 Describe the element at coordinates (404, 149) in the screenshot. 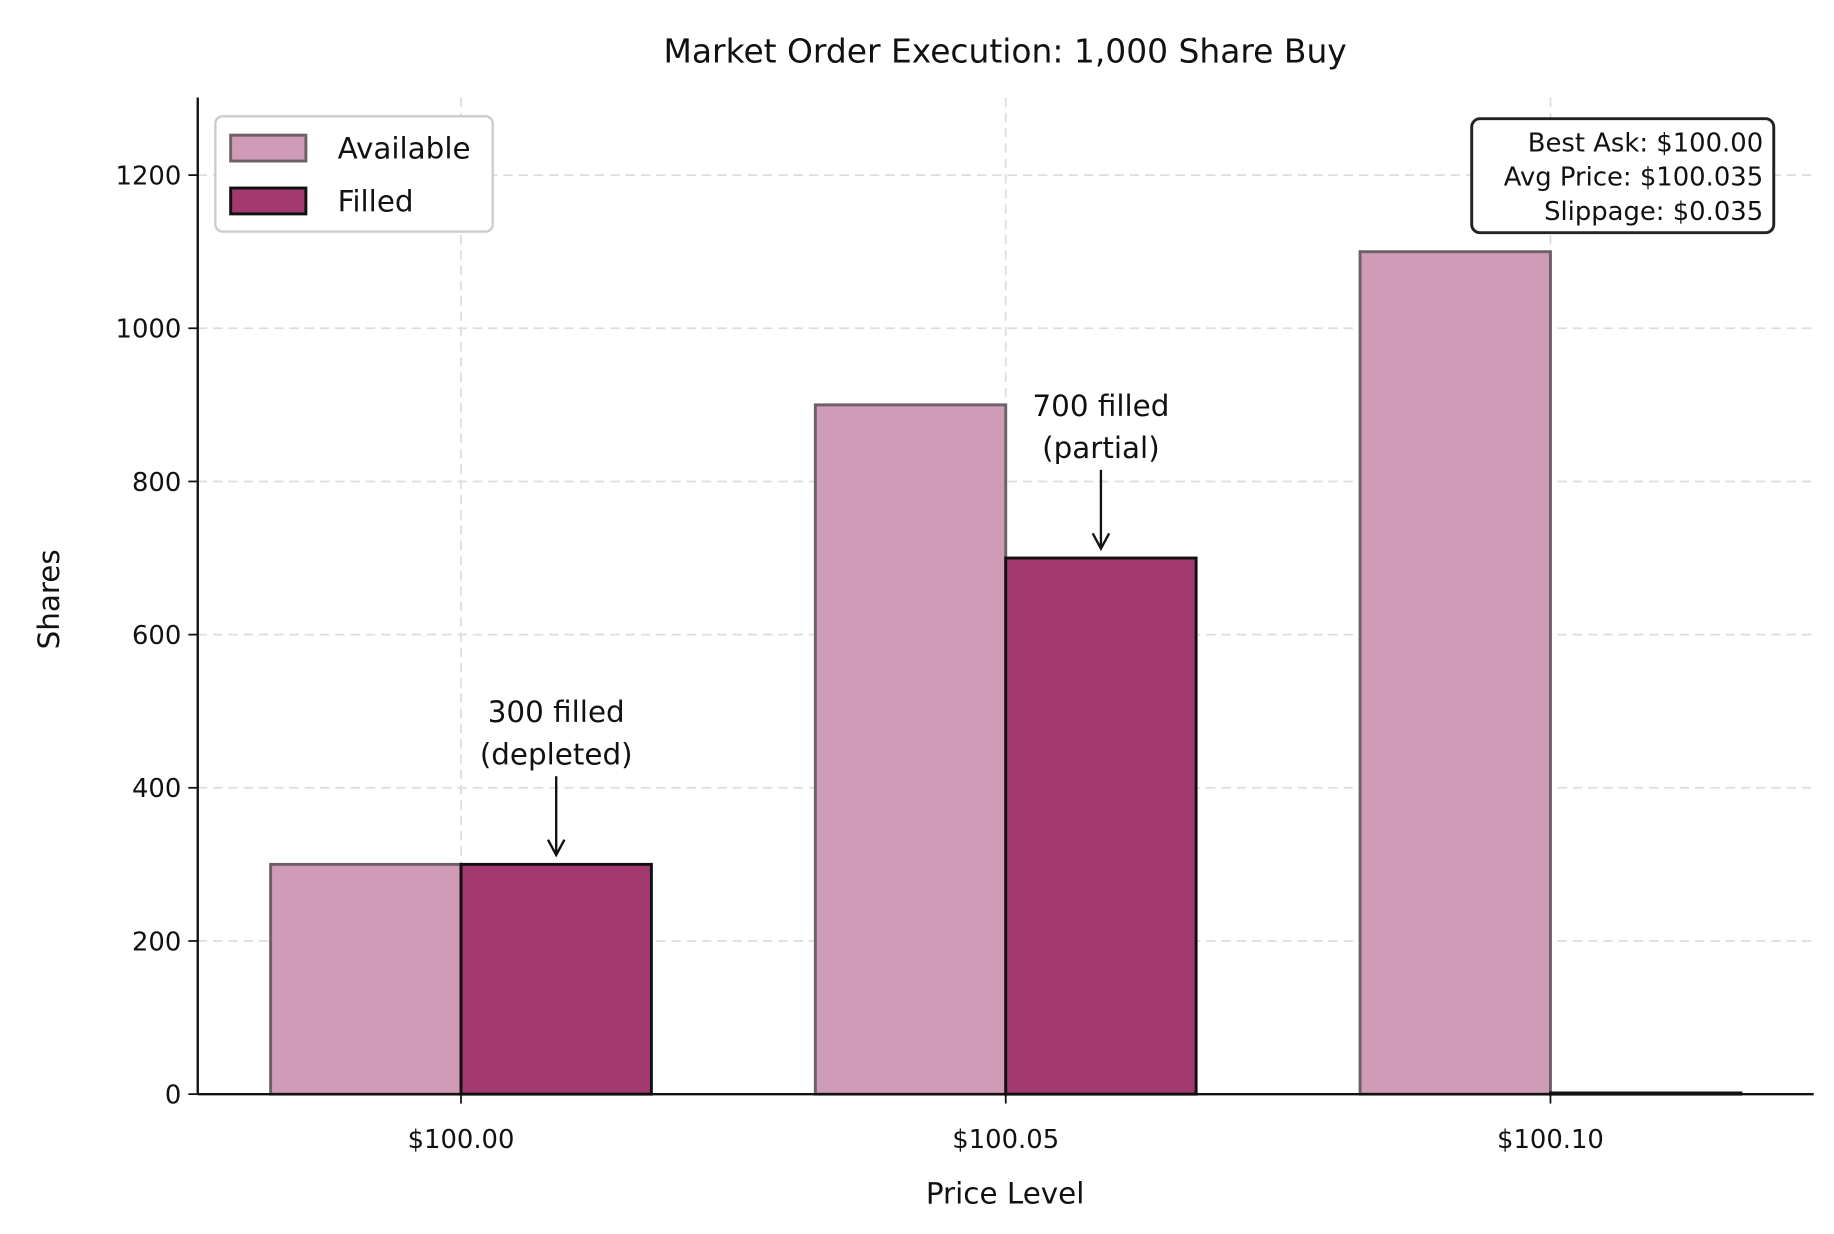

I see `legend-label: Available` at that location.